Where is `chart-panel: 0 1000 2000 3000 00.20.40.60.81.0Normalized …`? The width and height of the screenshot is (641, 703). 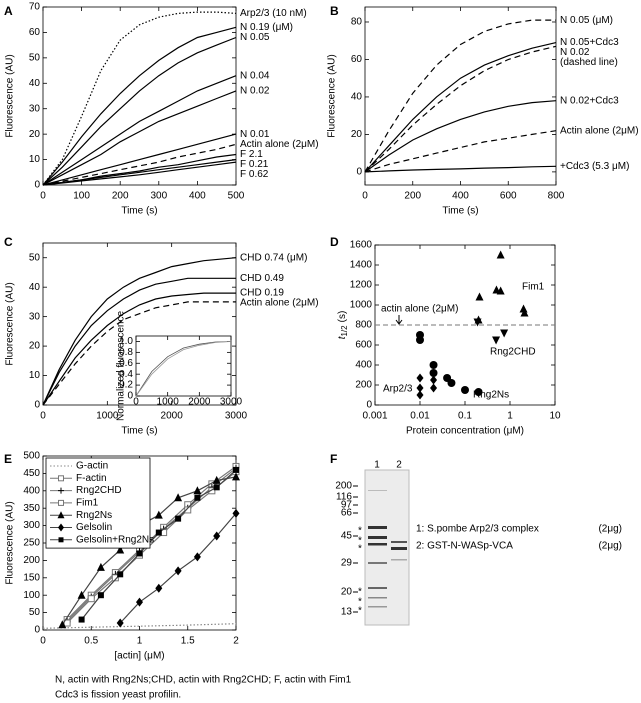
chart-panel: 0 1000 2000 3000 00.20.40.60.81.0Normalized … is located at coordinates (179, 366).